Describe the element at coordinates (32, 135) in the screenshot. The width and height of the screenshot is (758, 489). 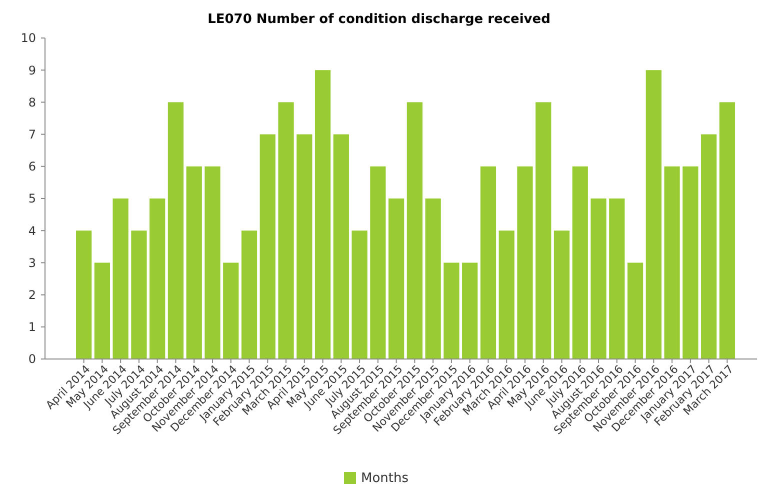
I see `y-tick-label: 7` at that location.